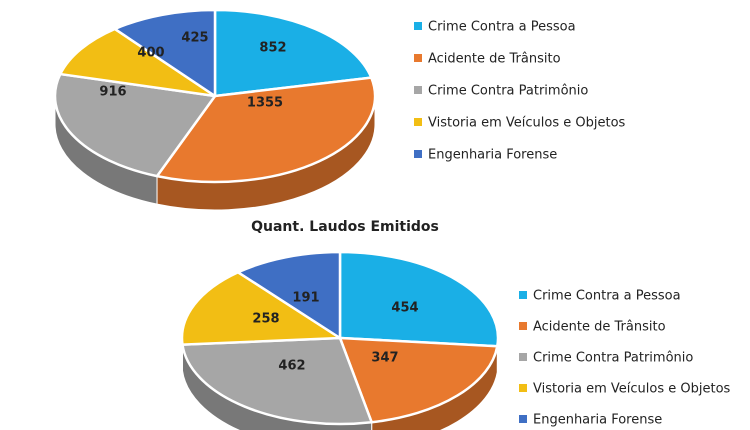  Describe the element at coordinates (305, 298) in the screenshot. I see `pie-2-value-label-5: 191` at that location.